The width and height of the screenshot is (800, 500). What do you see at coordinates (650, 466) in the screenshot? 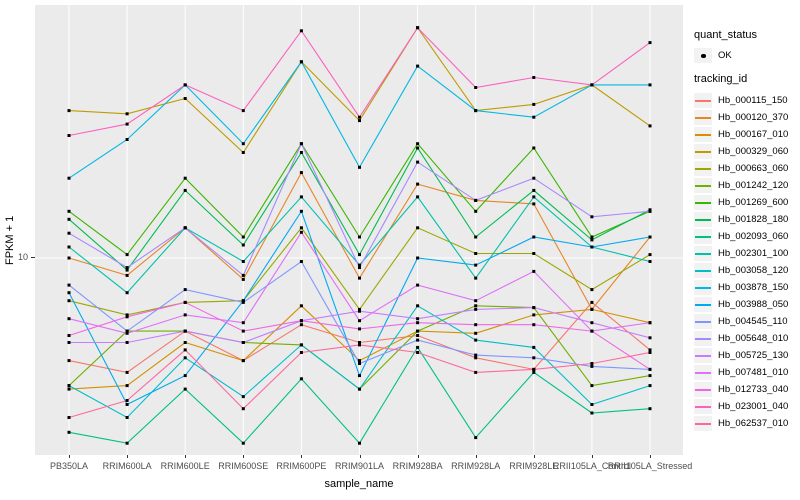
I see `x-tick-label: RRII105LA_Stressed` at bounding box center [650, 466].